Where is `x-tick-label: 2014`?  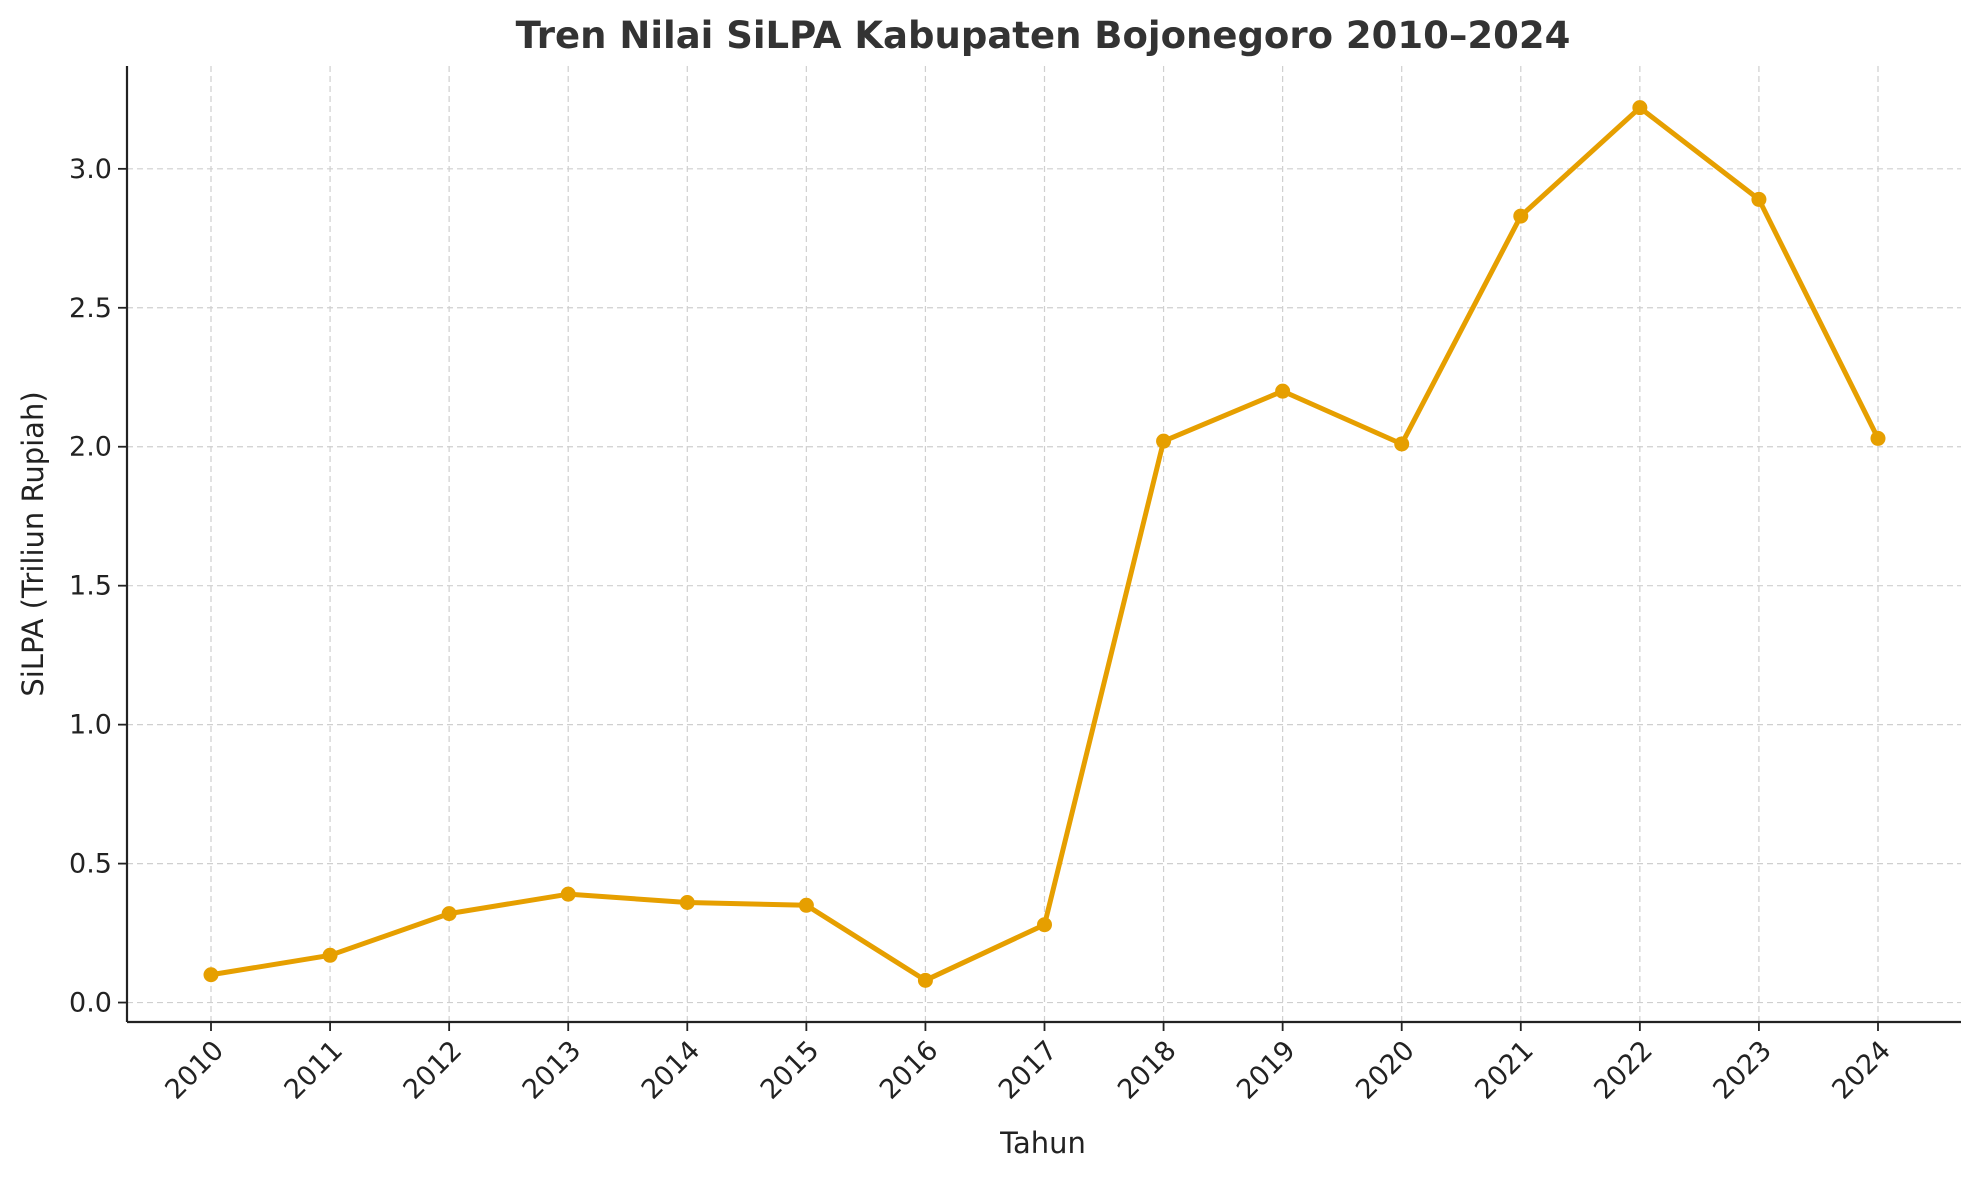
x-tick-label: 2014 is located at coordinates (671, 1070).